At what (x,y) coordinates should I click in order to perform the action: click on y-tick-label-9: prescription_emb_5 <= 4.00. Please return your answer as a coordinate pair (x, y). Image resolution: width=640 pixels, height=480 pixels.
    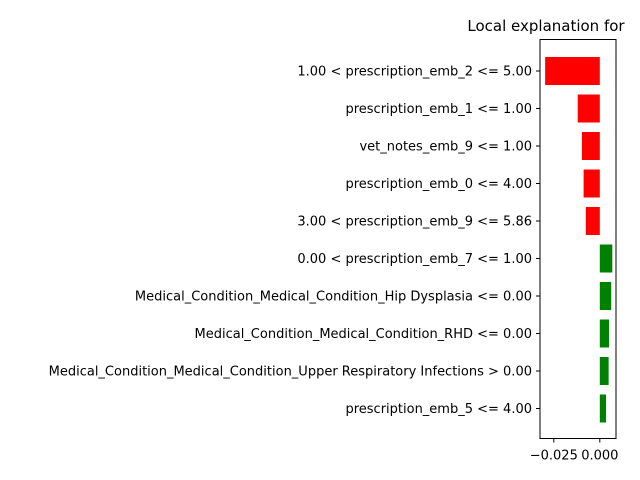
    Looking at the image, I should click on (438, 409).